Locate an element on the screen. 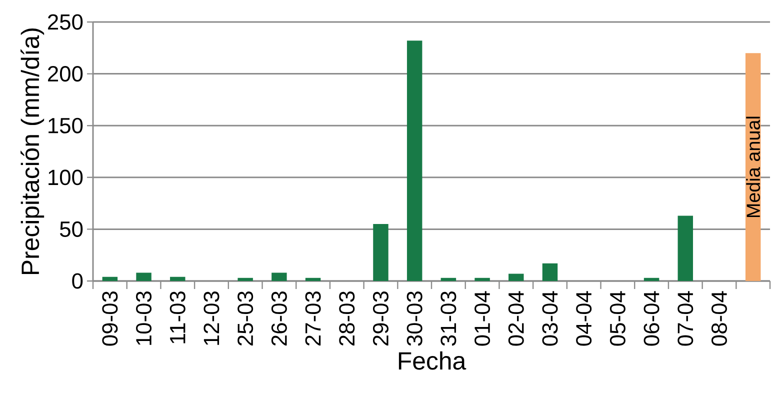 This screenshot has width=783, height=409. x-tick-label: 03-04 is located at coordinates (550, 318).